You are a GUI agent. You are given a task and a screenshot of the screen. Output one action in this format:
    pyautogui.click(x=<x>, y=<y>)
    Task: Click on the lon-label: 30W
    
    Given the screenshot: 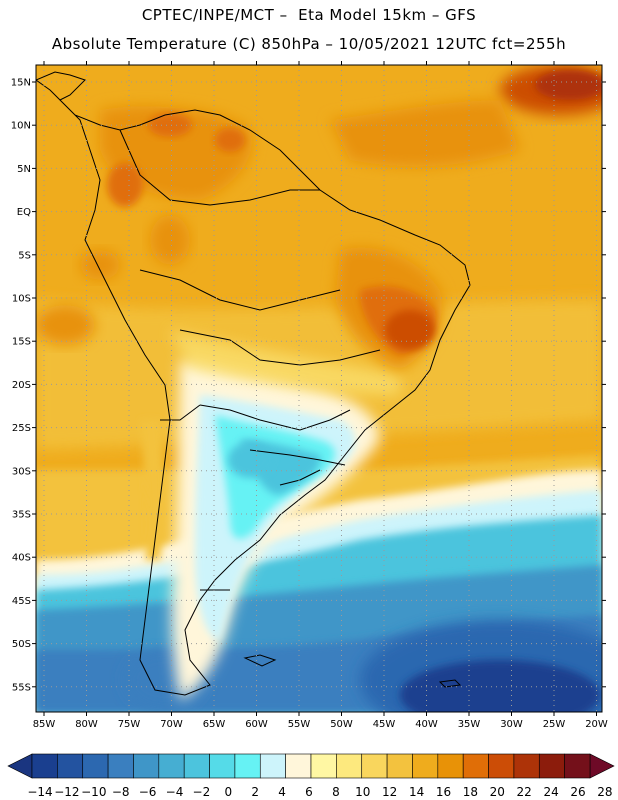 What is the action you would take?
    pyautogui.click(x=511, y=724)
    